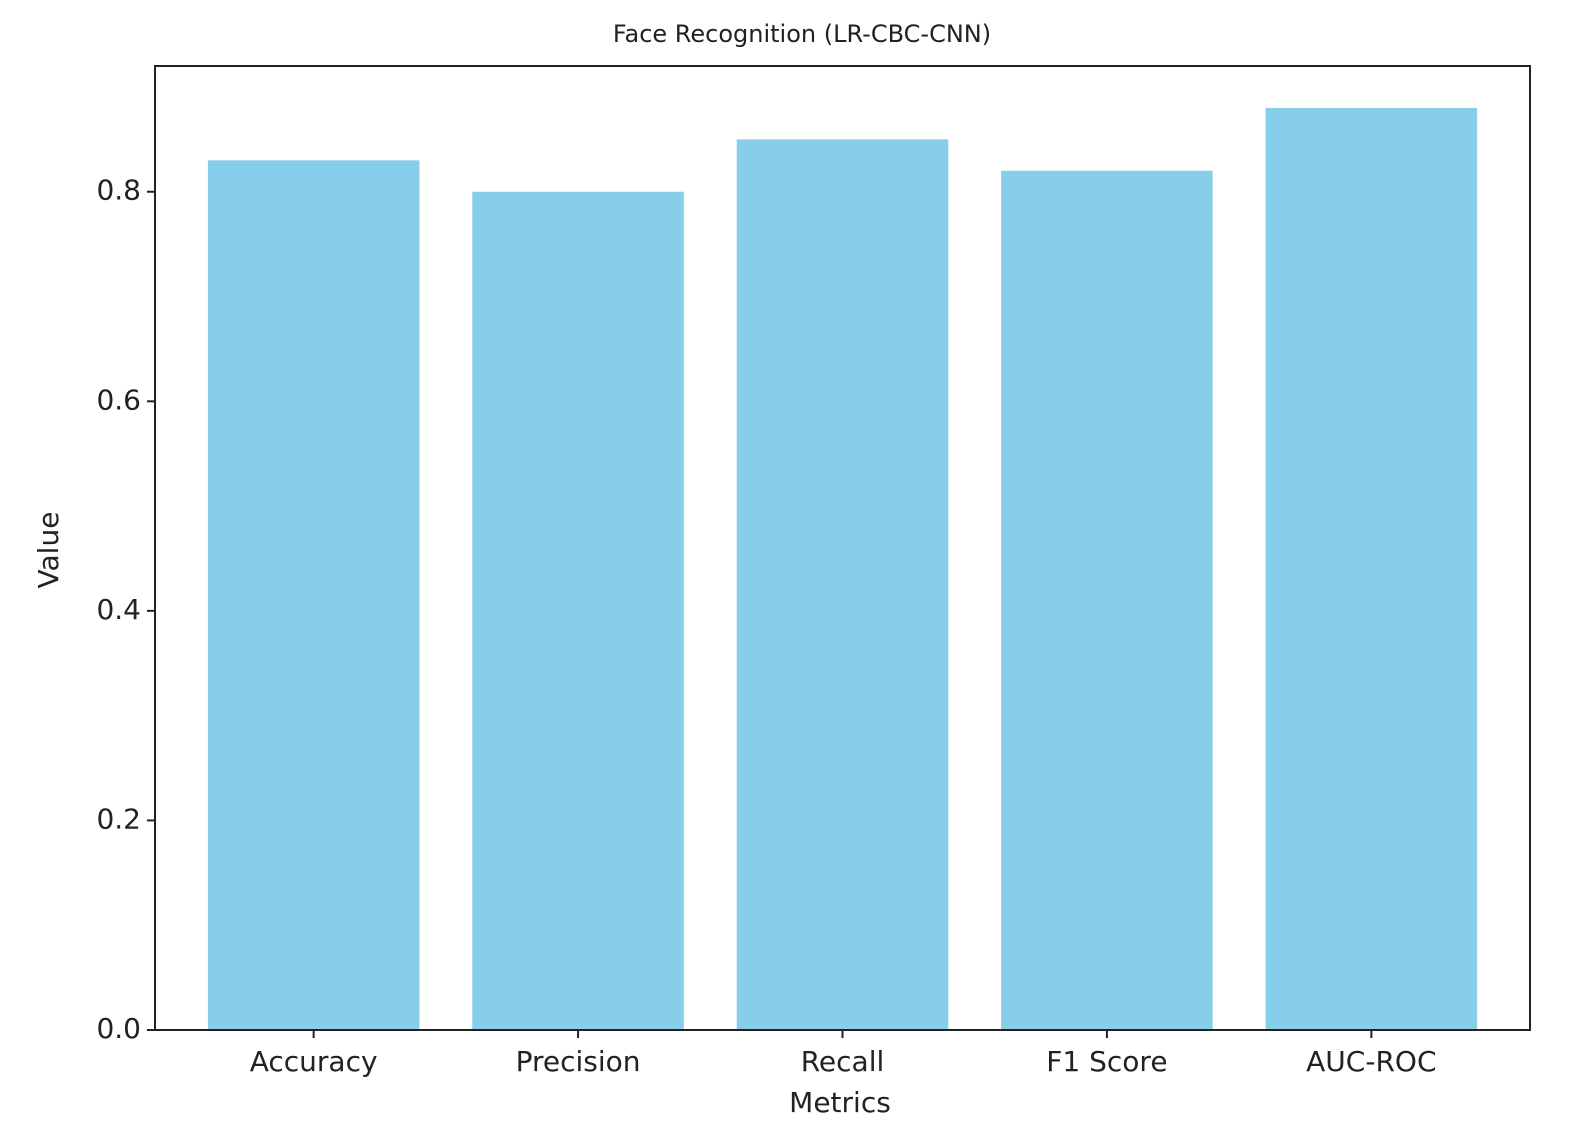  What do you see at coordinates (118, 609) in the screenshot?
I see `y-tick-label: 0.4` at bounding box center [118, 609].